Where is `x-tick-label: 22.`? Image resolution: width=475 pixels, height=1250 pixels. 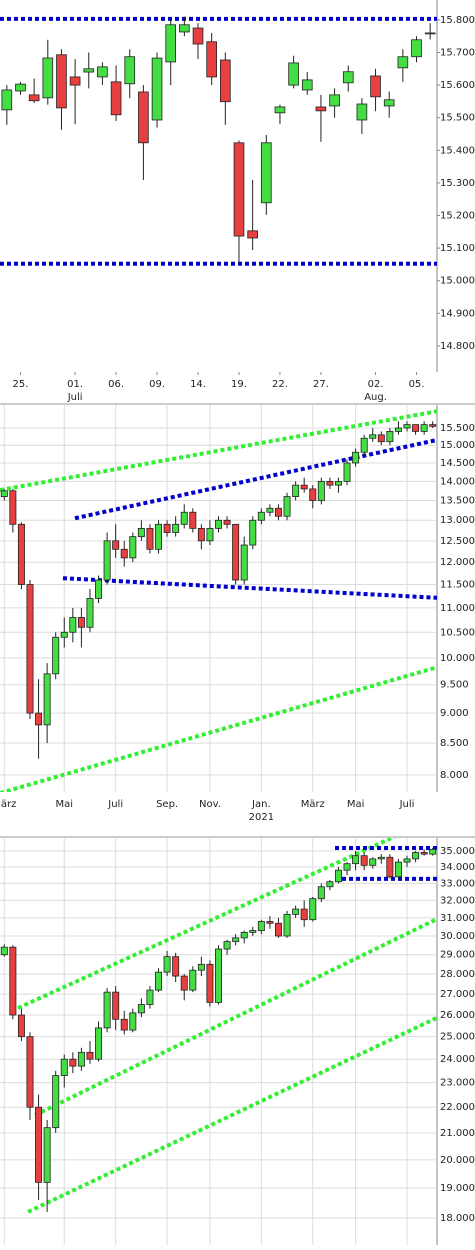
x-tick-label: 22. is located at coordinates (280, 384).